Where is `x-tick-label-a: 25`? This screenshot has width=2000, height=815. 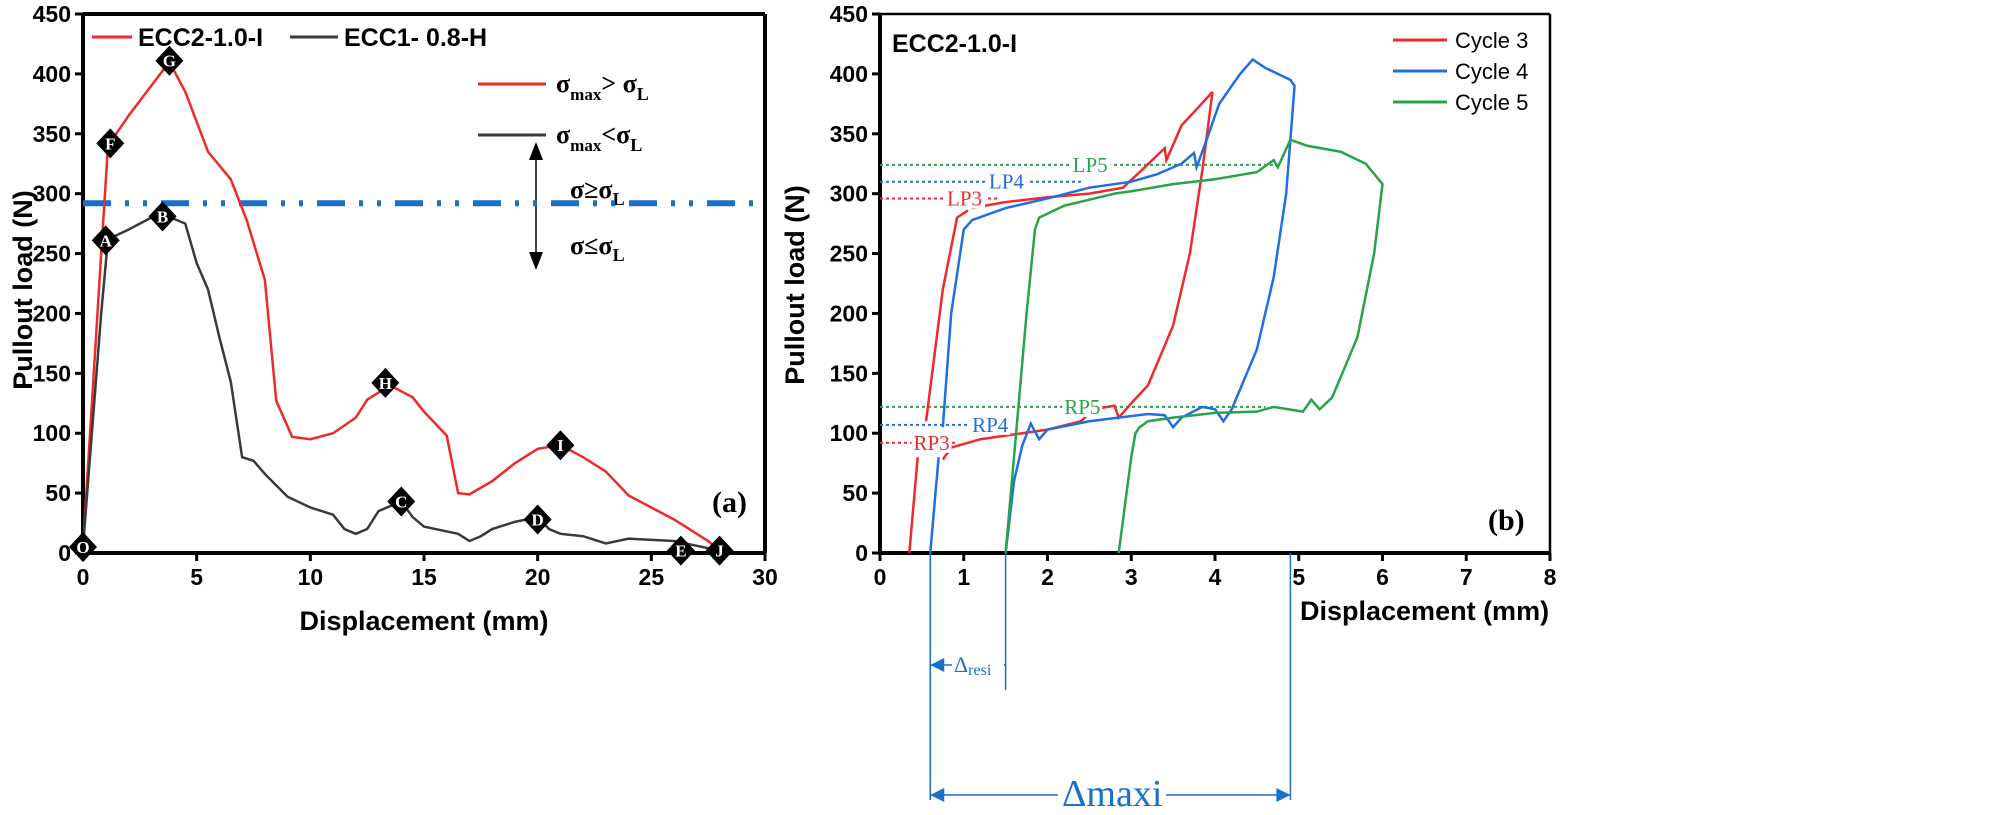 x-tick-label-a: 25 is located at coordinates (652, 577).